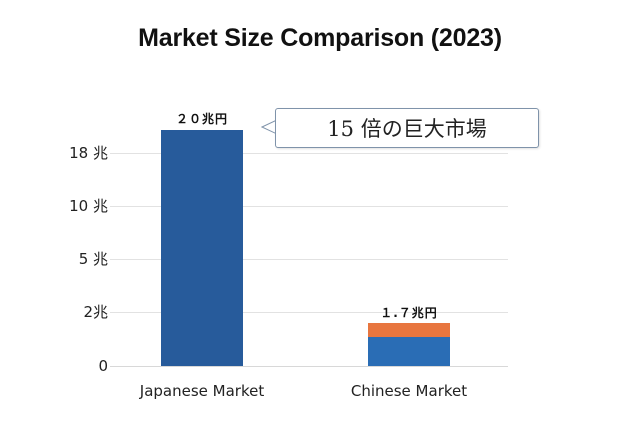 This screenshot has width=640, height=430. What do you see at coordinates (407, 128) in the screenshot?
I see `callout-annotation: 15 倍の巨大市場` at bounding box center [407, 128].